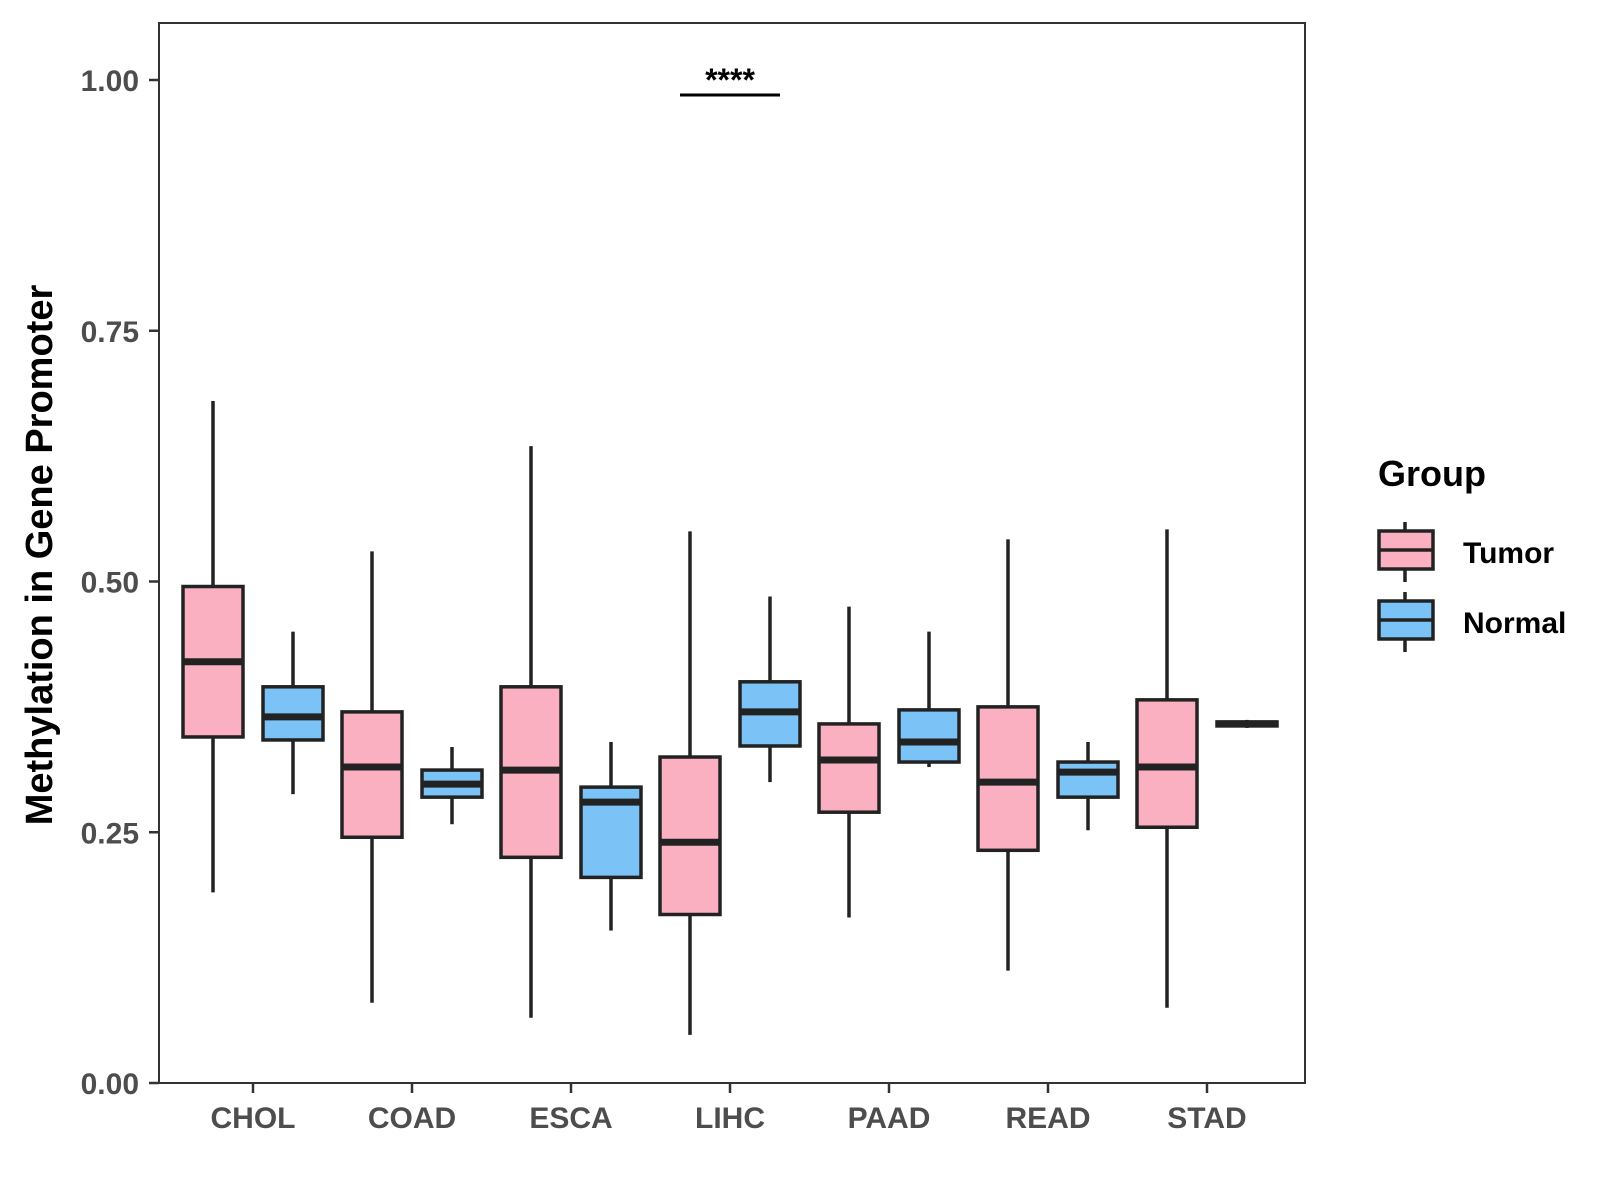  What do you see at coordinates (40, 555) in the screenshot?
I see `y-axis-label: Methylation in Gene Promoter` at bounding box center [40, 555].